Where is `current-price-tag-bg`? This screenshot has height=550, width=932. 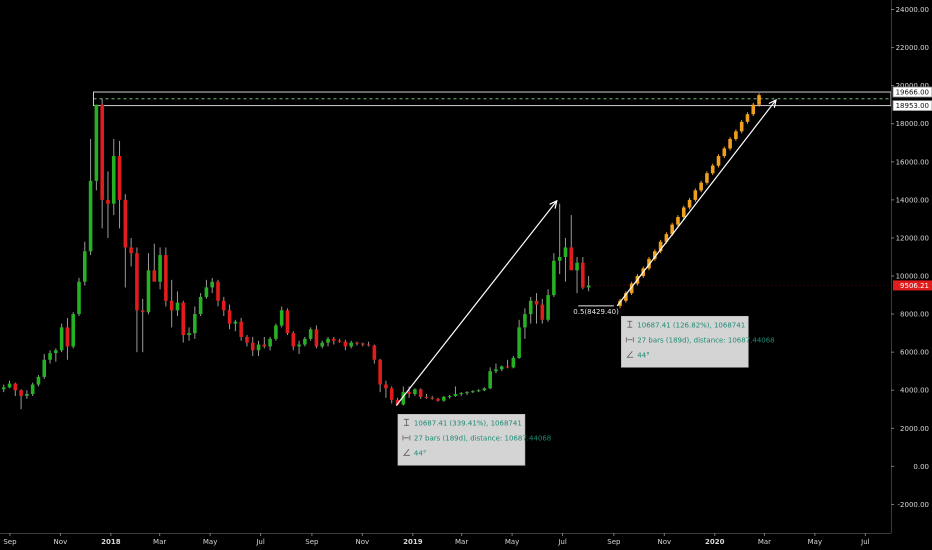 current-price-tag-bg is located at coordinates (912, 285).